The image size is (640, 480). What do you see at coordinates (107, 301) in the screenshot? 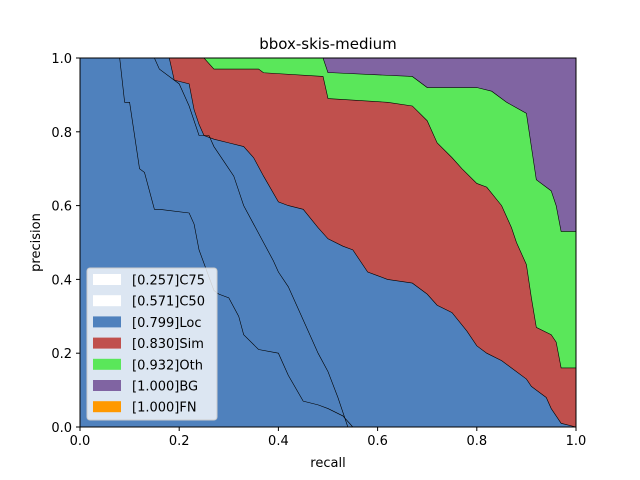
I see `legend-swatch-c50` at bounding box center [107, 301].